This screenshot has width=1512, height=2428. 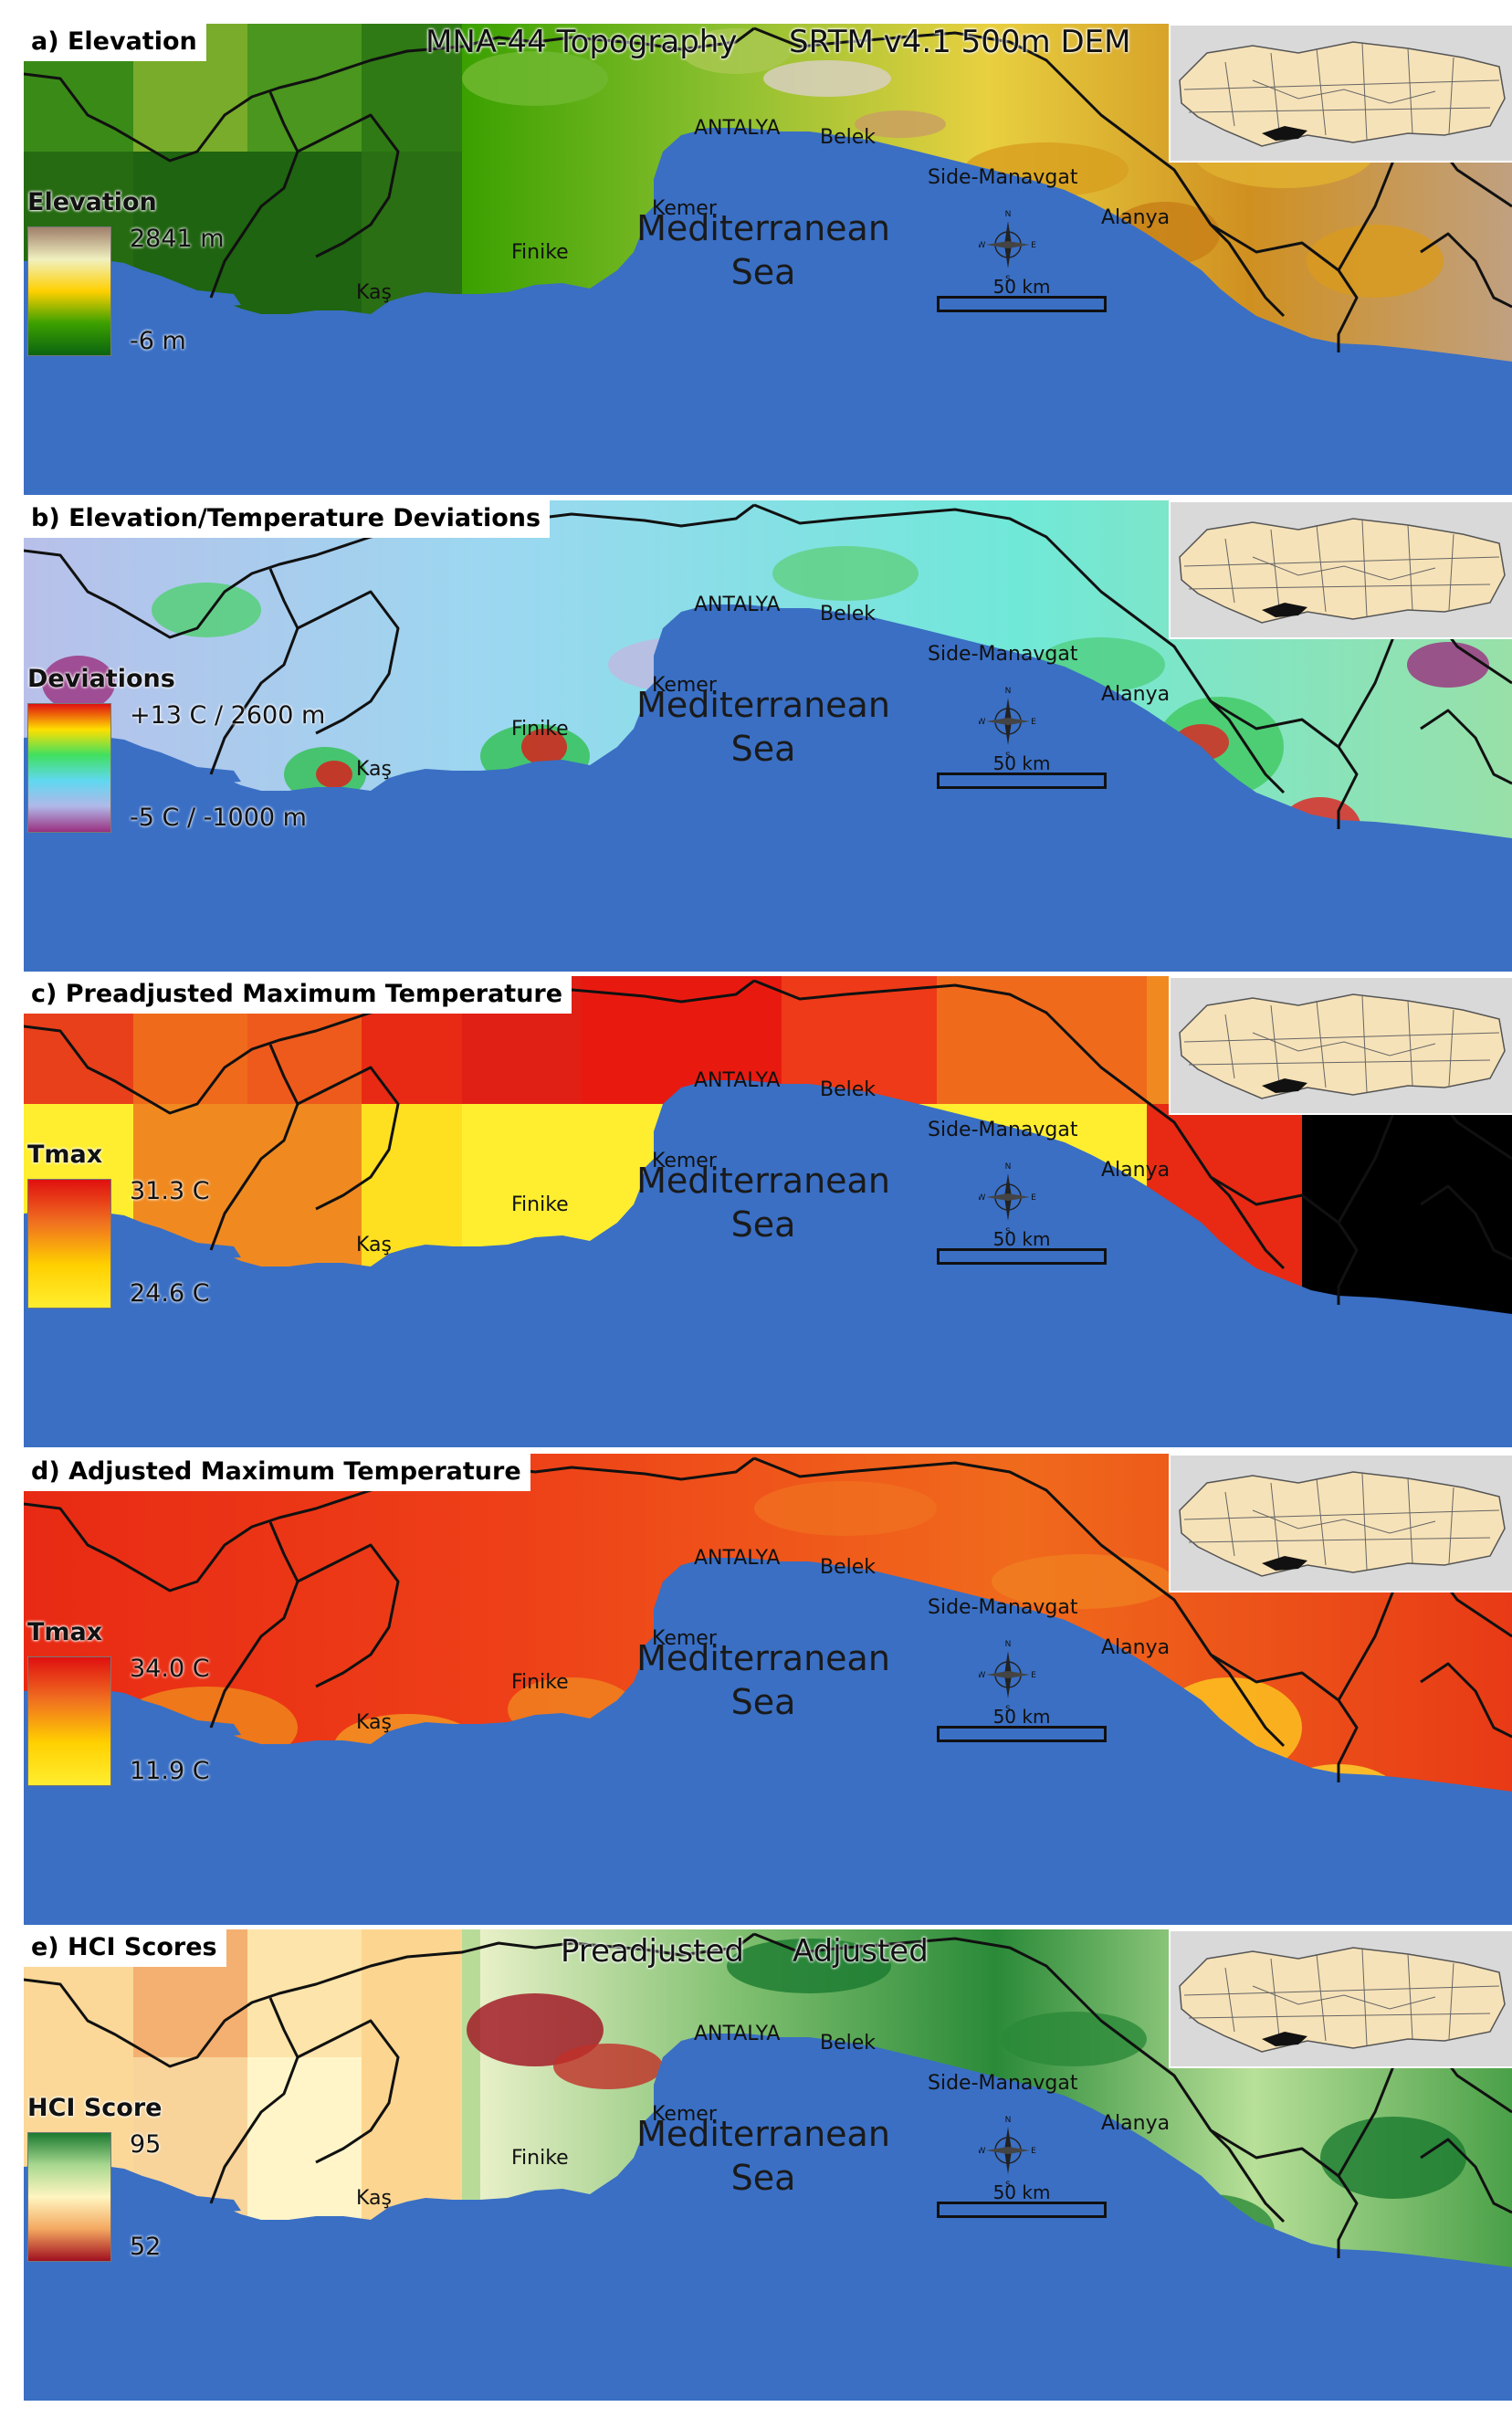 I want to click on legend-min-label: -6 m, so click(x=158, y=341).